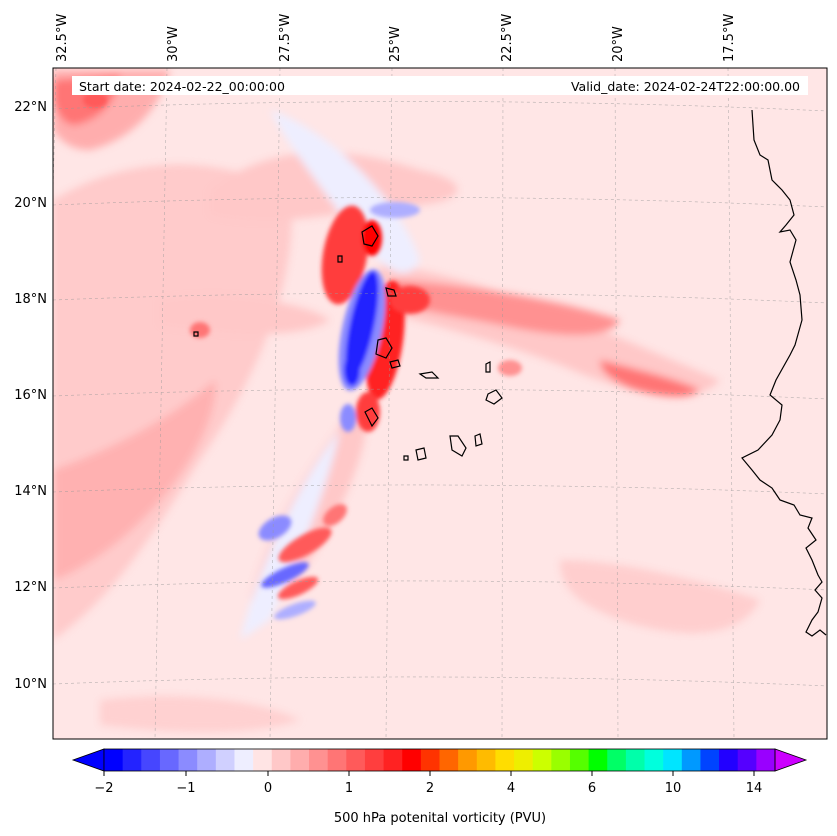 The height and width of the screenshot is (836, 837). I want to click on colorbar-tick-label: −1, so click(185, 788).